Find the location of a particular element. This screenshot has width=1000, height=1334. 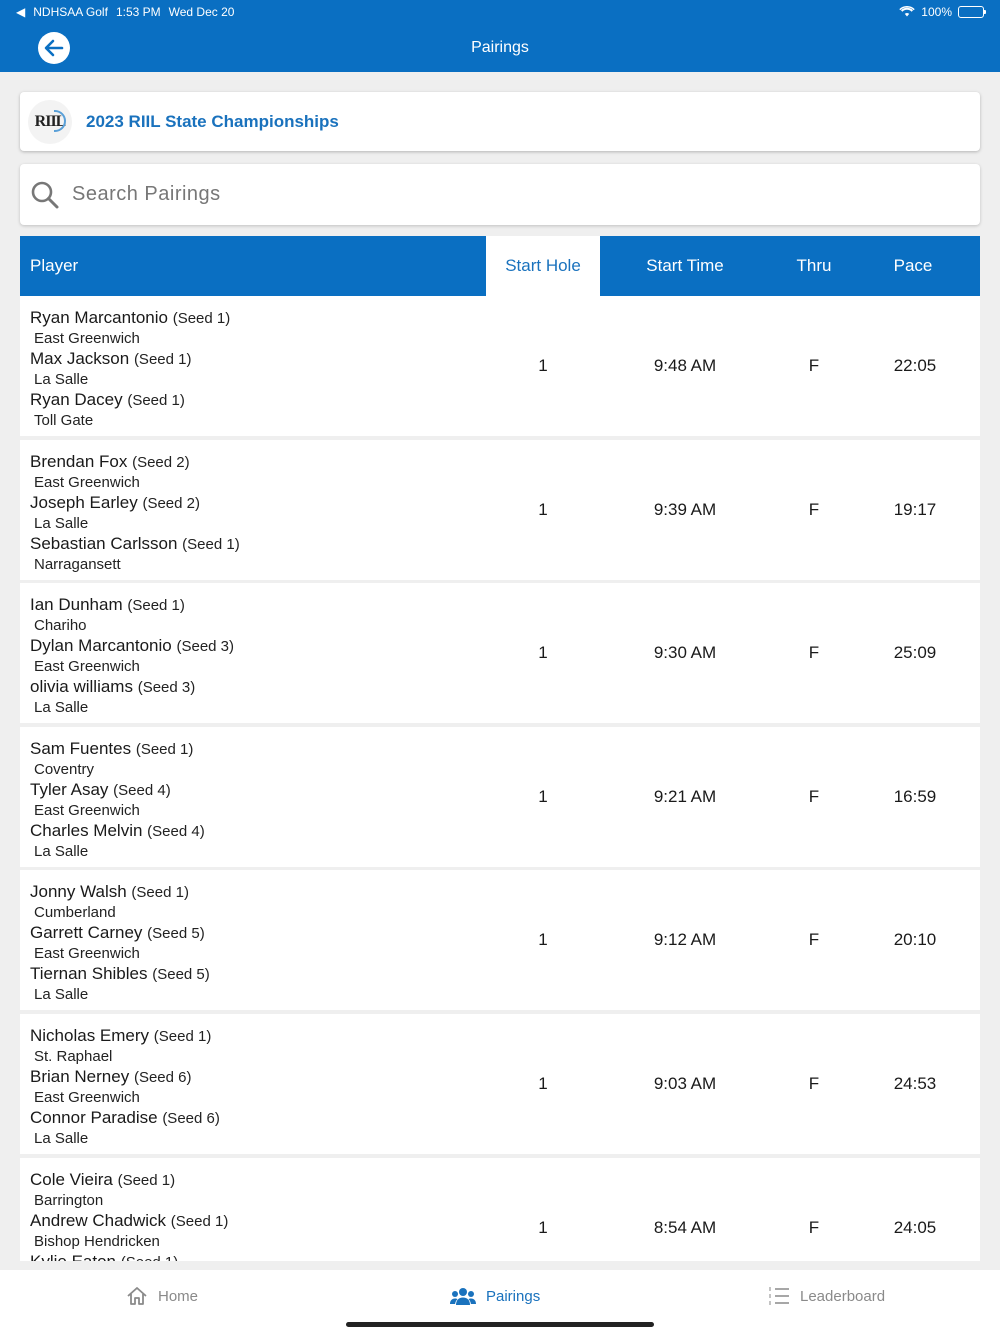

player-line: Connor Paradise (Seed 6) is located at coordinates (125, 1118).